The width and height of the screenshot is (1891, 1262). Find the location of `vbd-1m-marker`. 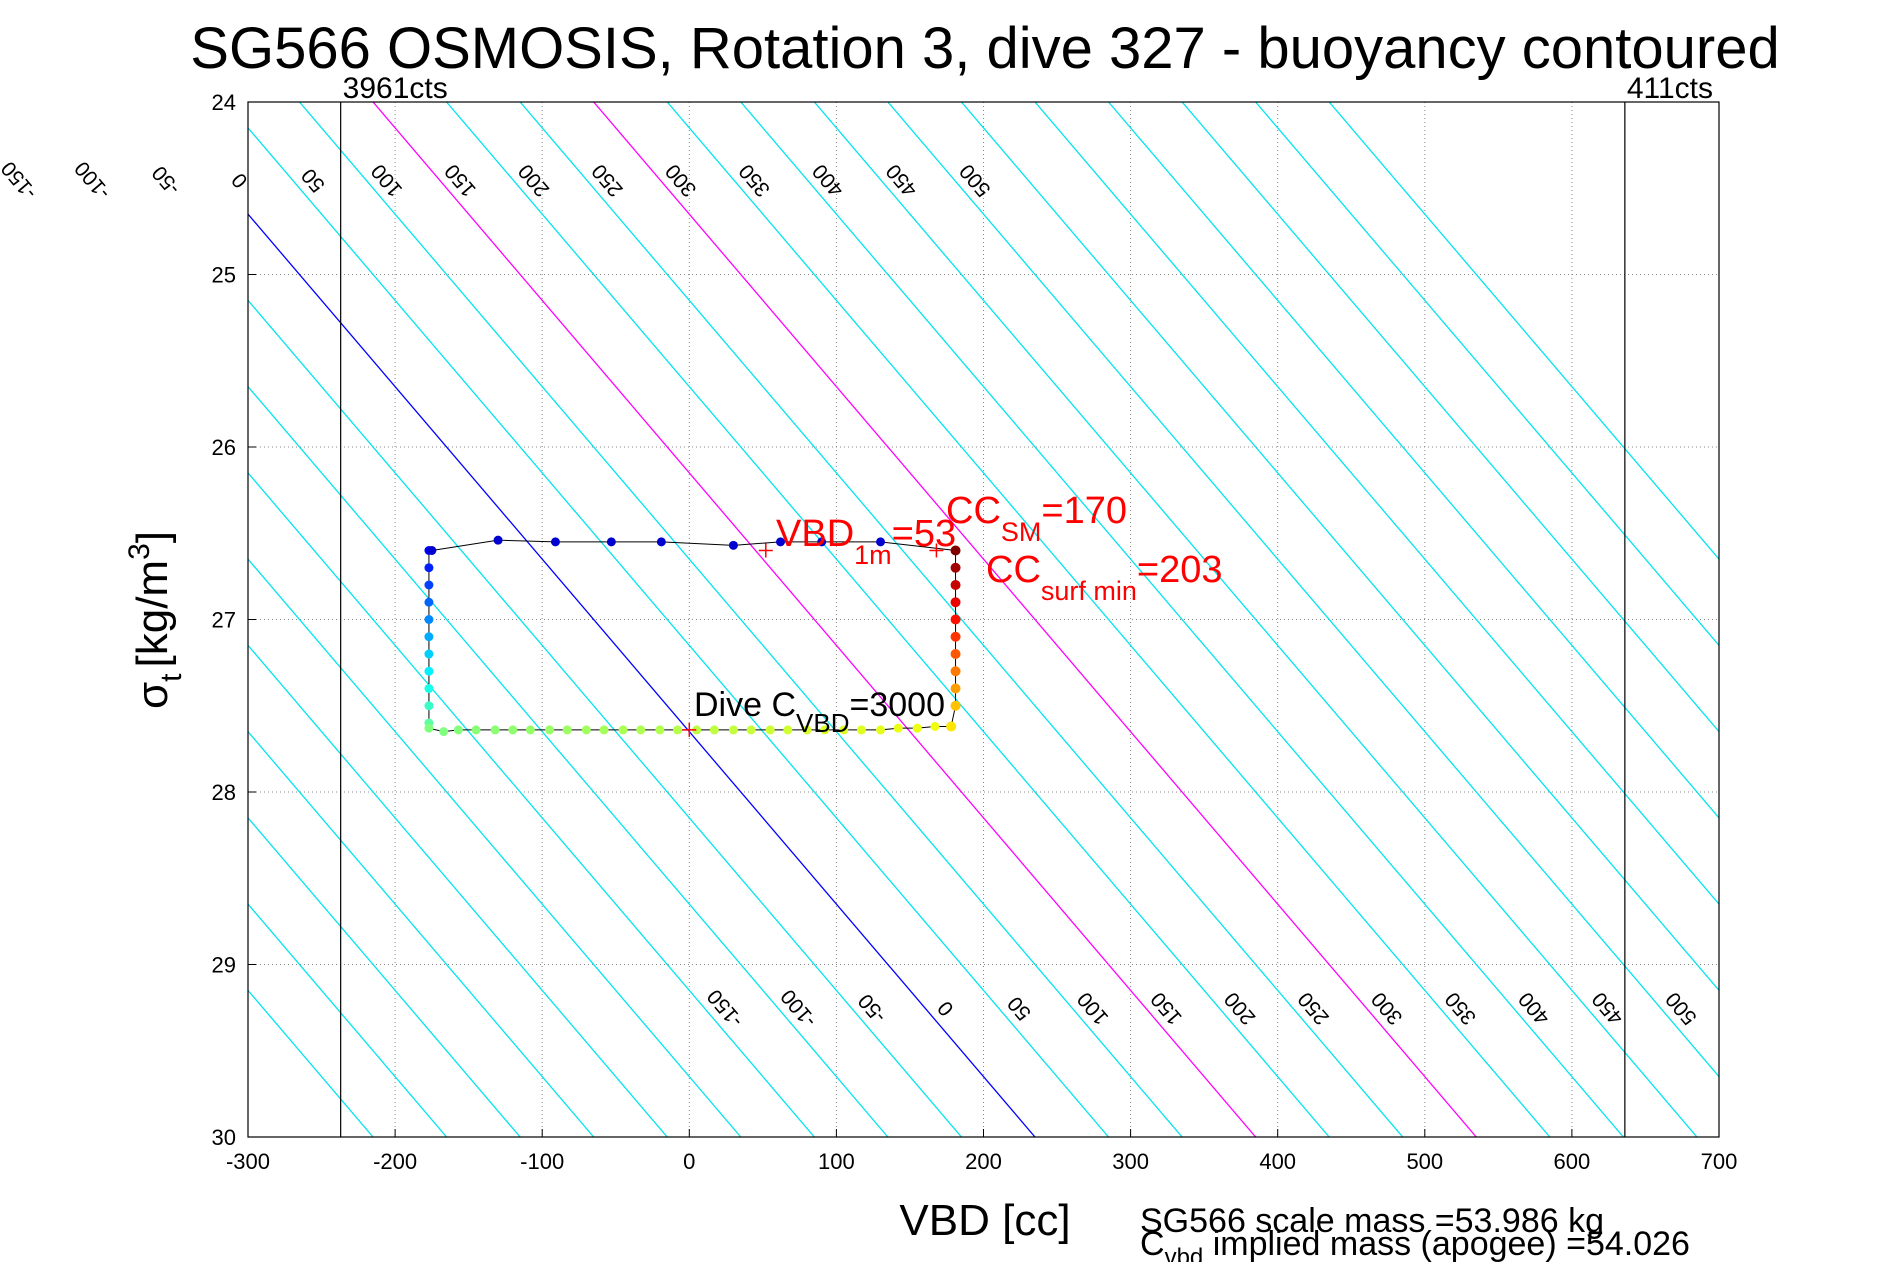

vbd-1m-marker is located at coordinates (765, 550).